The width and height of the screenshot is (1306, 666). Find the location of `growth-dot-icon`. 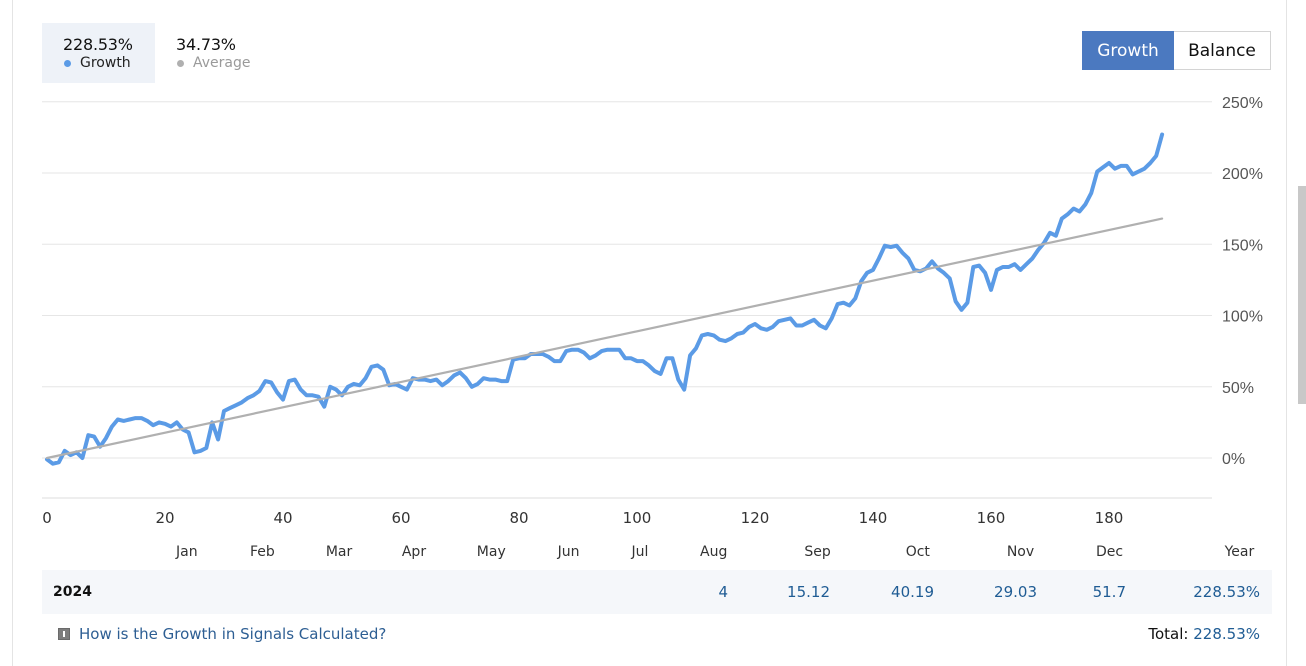

growth-dot-icon is located at coordinates (67, 63).